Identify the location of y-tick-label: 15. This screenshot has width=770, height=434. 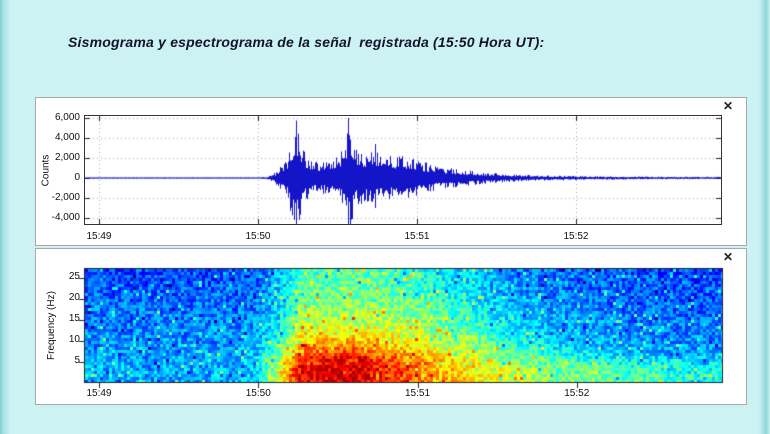
(74, 319).